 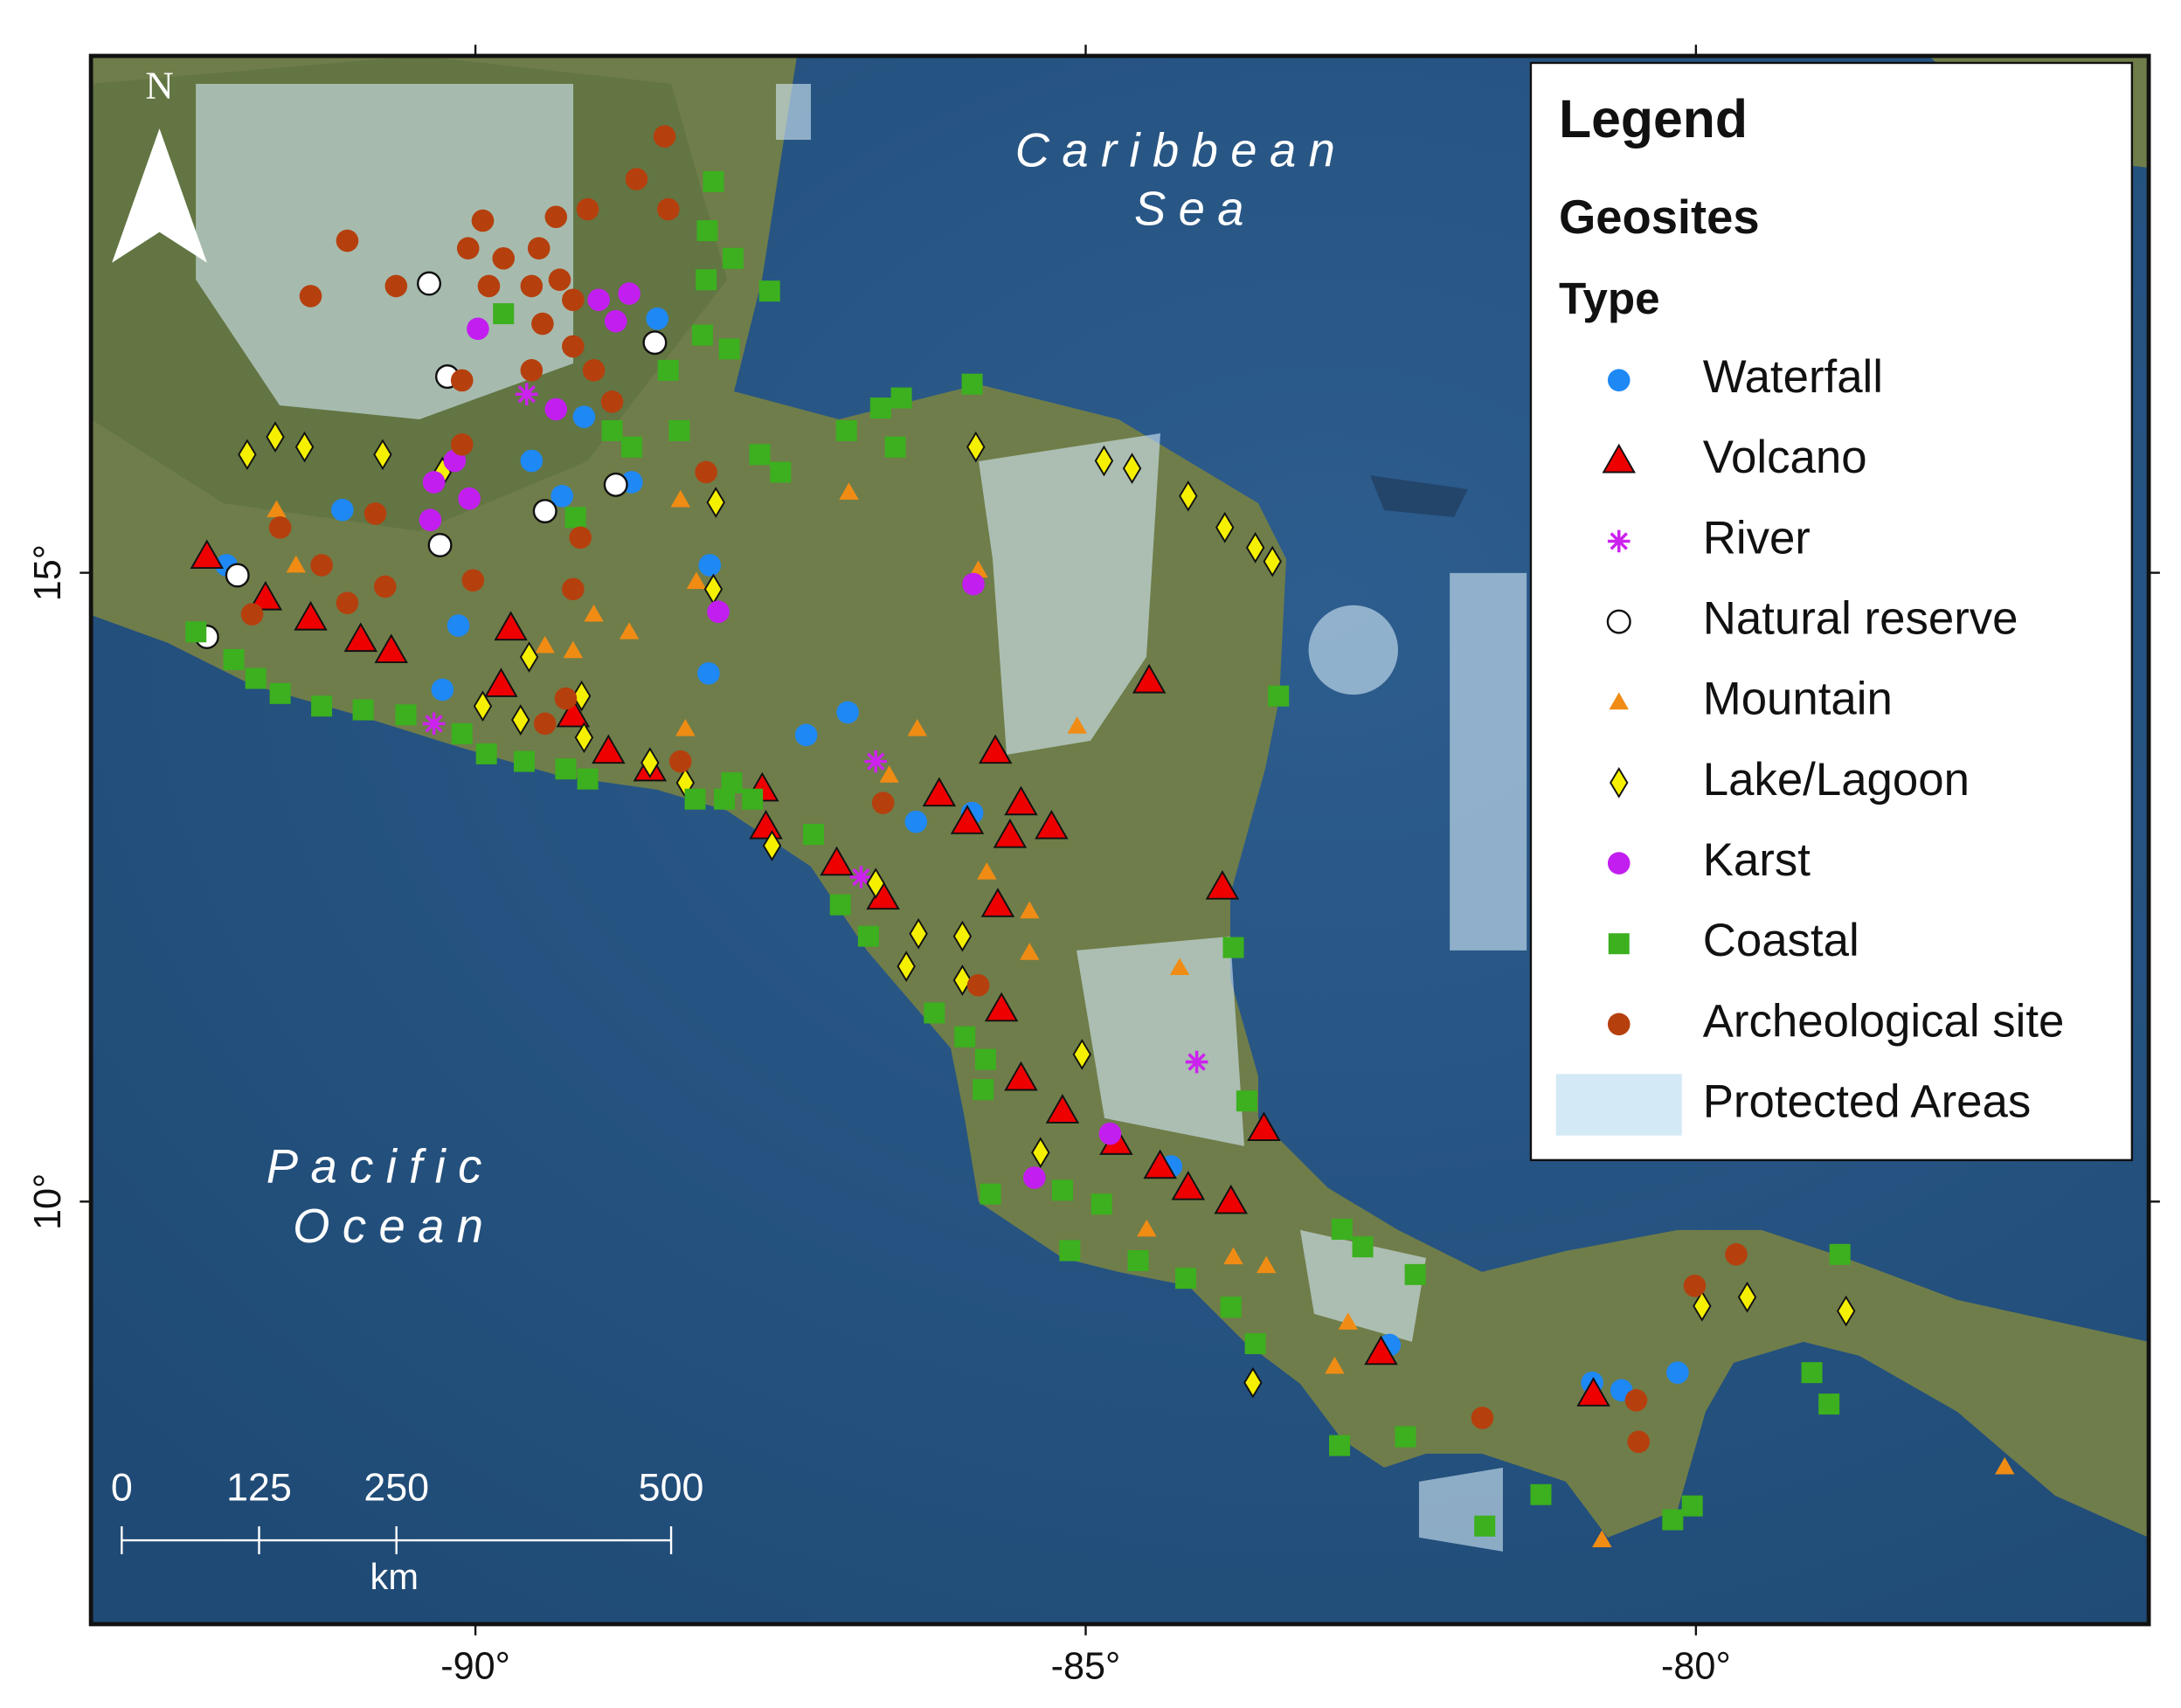 I want to click on scale-bar-unit: km, so click(x=394, y=1577).